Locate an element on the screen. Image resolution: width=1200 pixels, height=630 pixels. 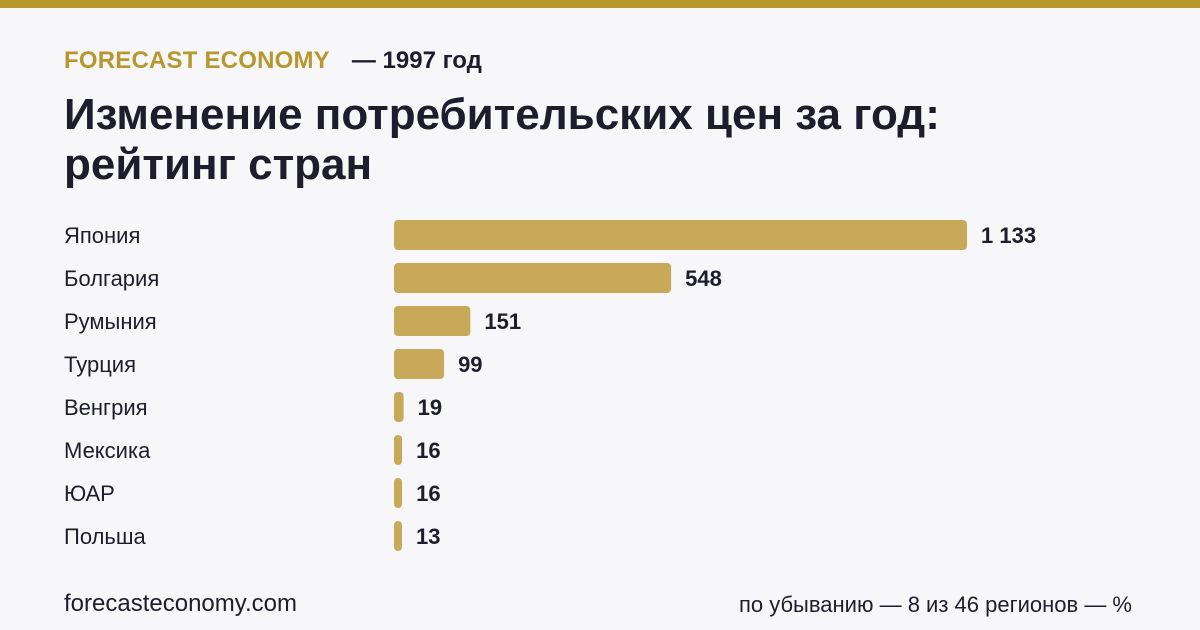
value-label: 13 is located at coordinates (428, 536).